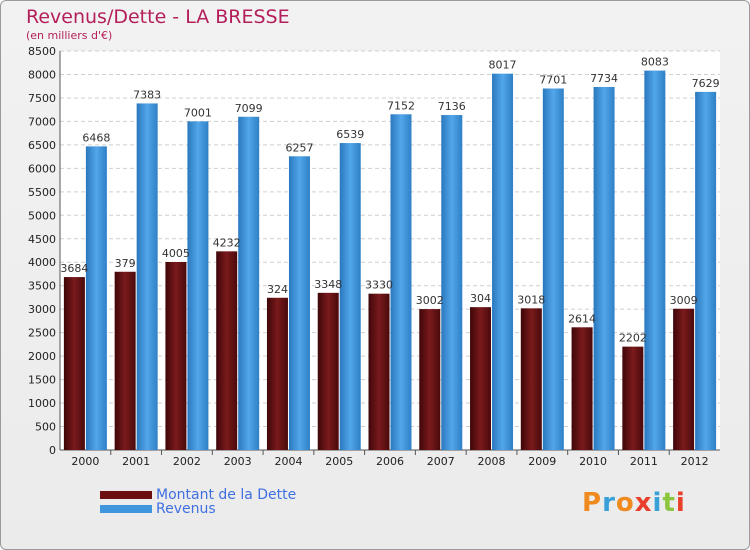 The height and width of the screenshot is (550, 750). I want to click on data-label-debt: 324, so click(277, 289).